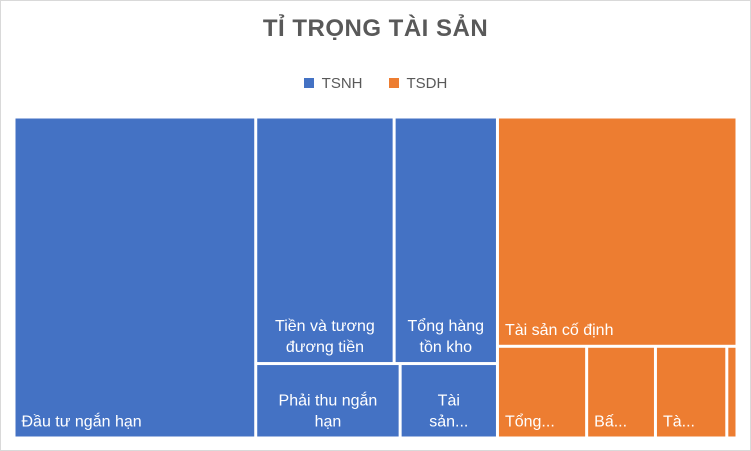 This screenshot has width=751, height=451. I want to click on tsnh-item-4-label-line-2: hạn, so click(328, 422).